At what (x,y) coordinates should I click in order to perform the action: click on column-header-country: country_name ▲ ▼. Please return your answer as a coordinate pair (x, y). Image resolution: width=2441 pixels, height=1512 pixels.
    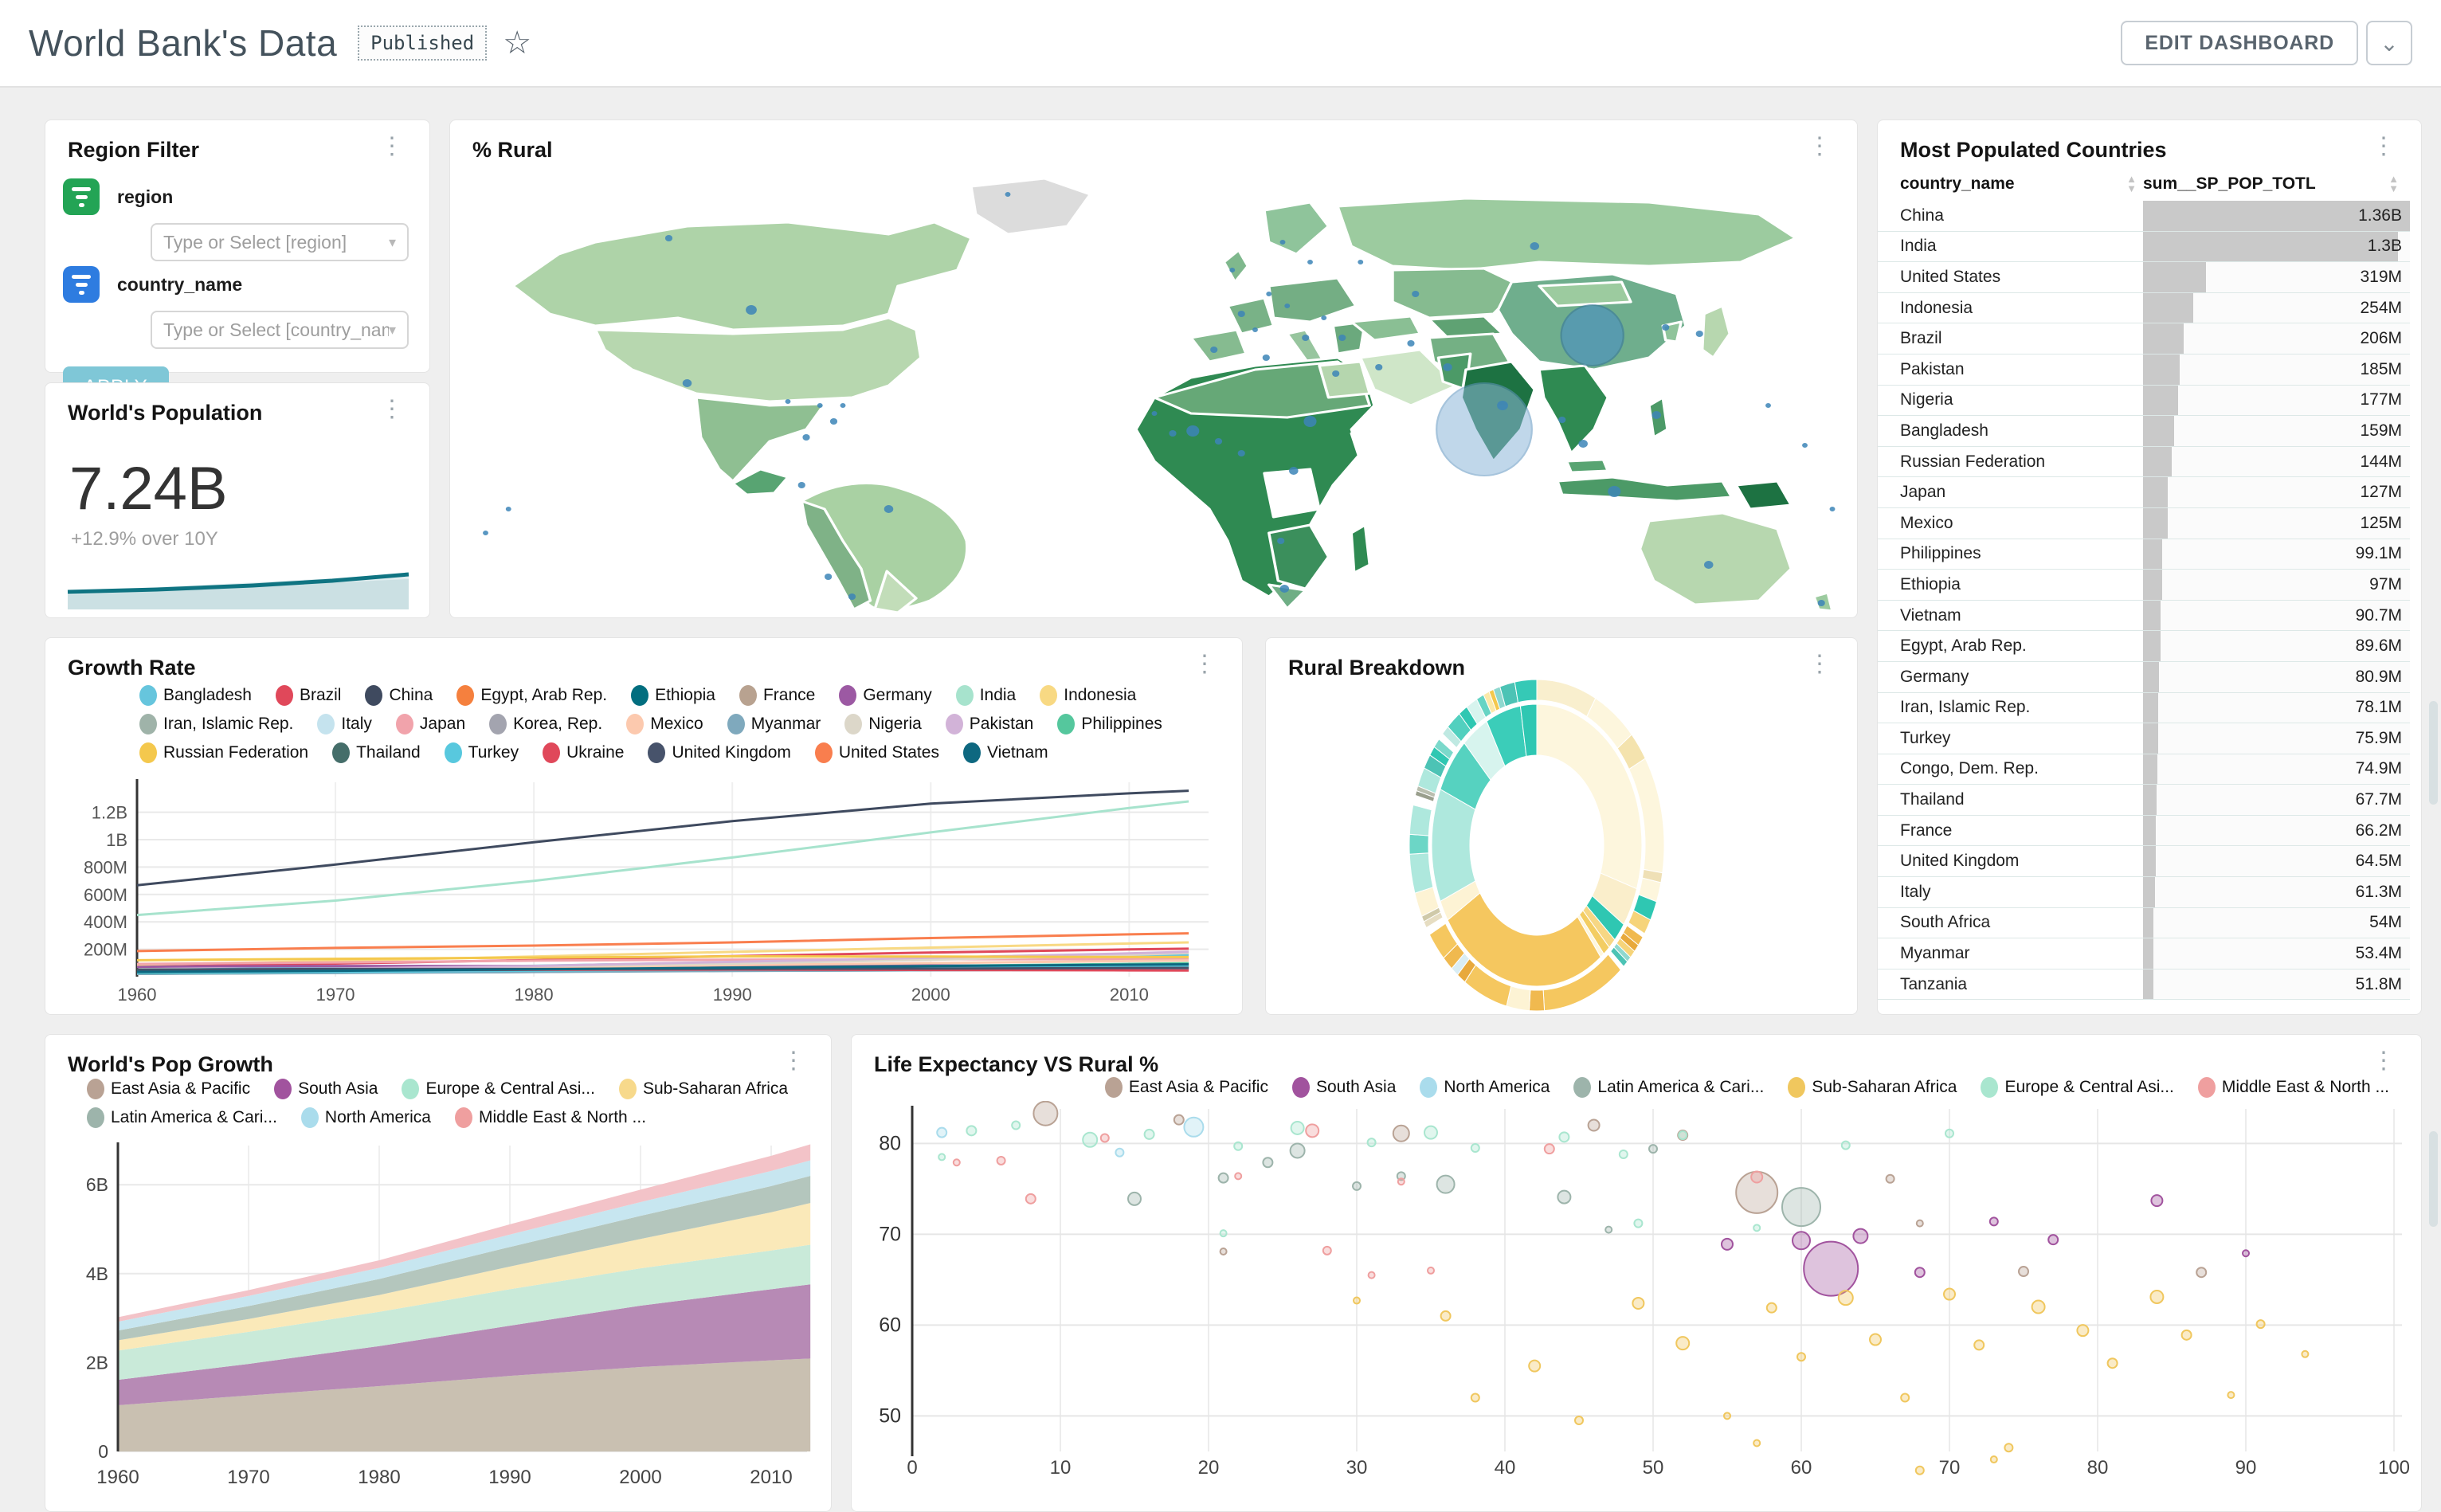
    Looking at the image, I should click on (2021, 184).